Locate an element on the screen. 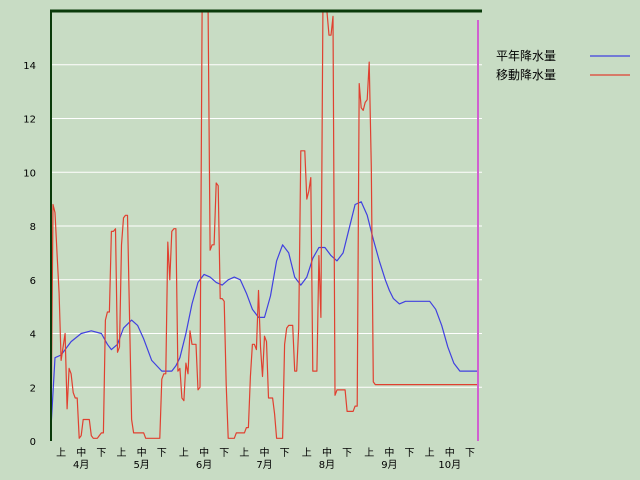  y-tick-label-3: 6 is located at coordinates (33, 281).